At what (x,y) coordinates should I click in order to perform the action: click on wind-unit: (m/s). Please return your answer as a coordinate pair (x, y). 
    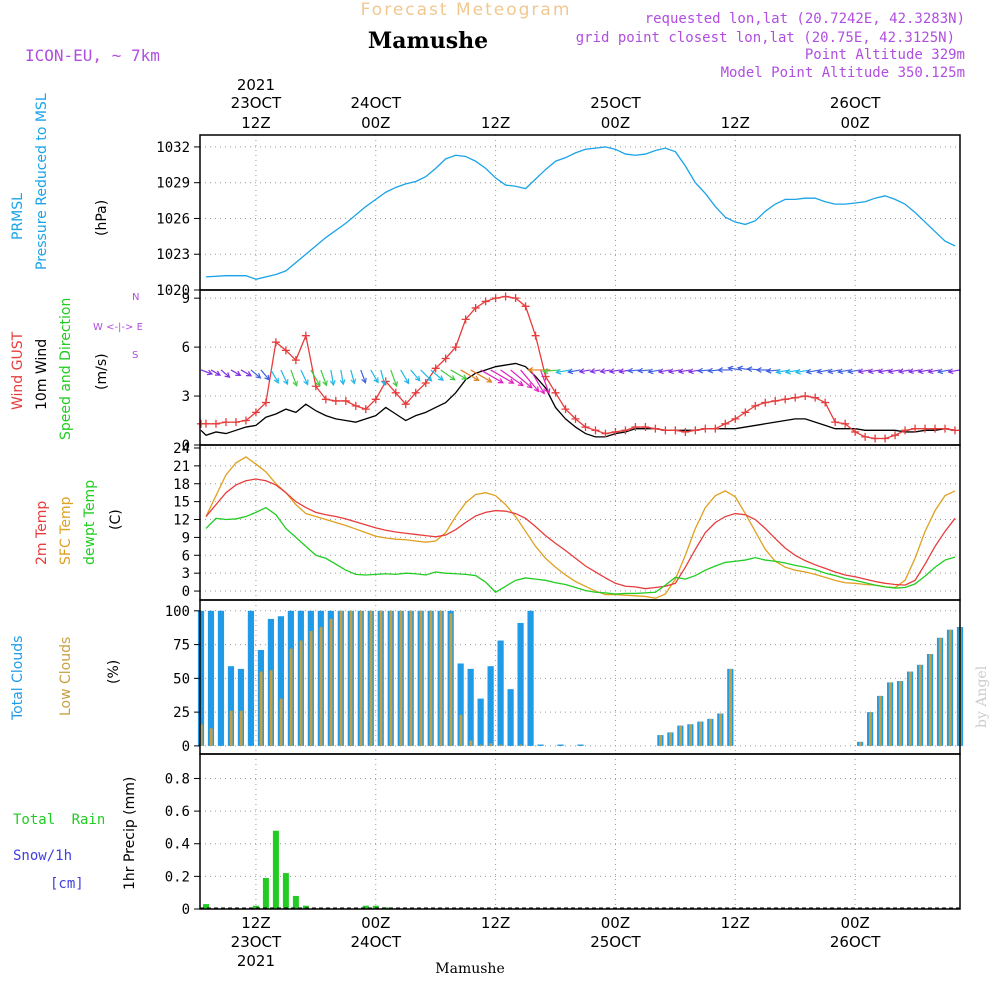
    Looking at the image, I should click on (102, 371).